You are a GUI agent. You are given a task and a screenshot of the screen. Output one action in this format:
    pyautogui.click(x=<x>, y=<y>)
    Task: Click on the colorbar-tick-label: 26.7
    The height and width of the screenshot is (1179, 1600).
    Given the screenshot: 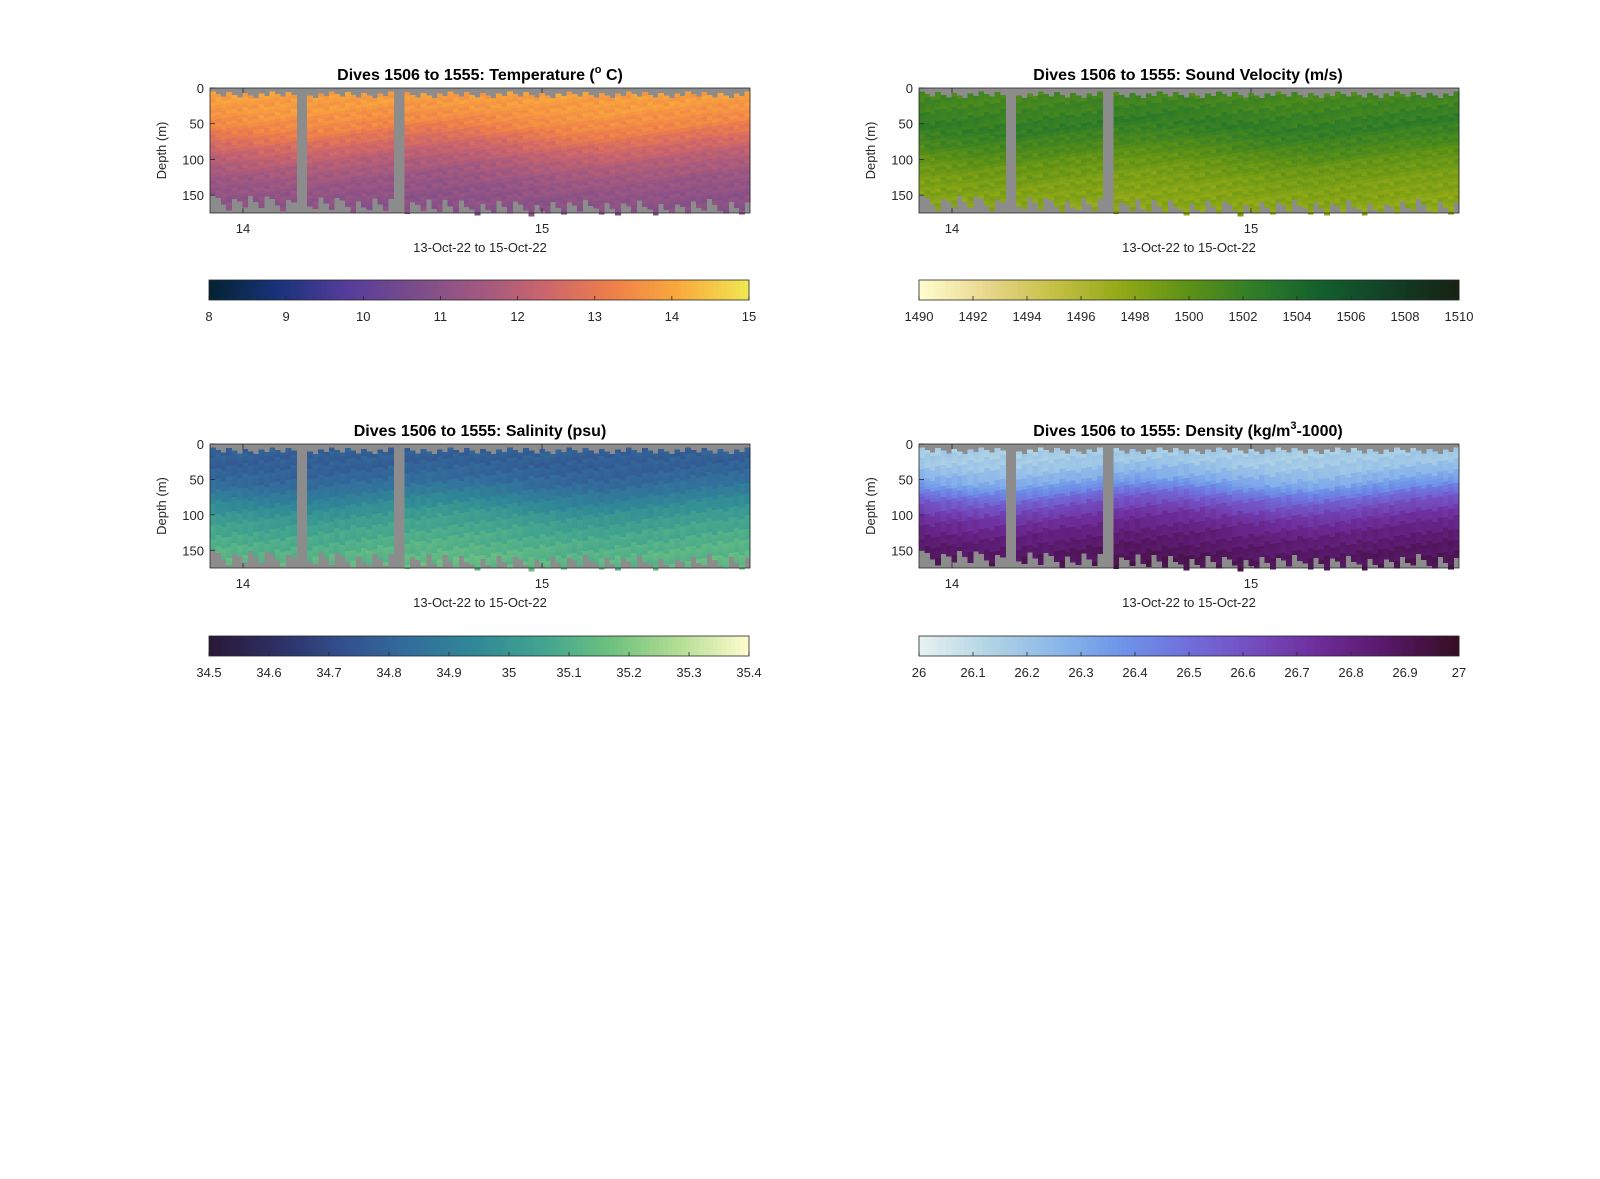 What is the action you would take?
    pyautogui.click(x=1296, y=672)
    